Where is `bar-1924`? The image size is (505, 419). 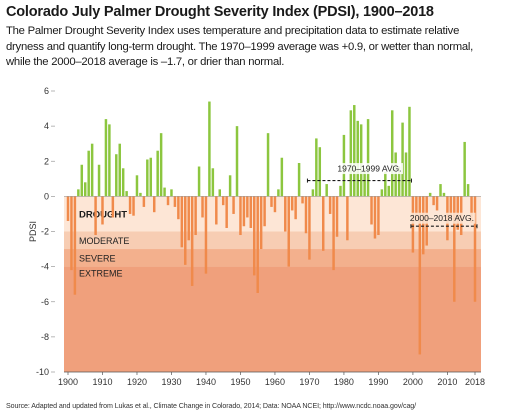 bar-1924 is located at coordinates (151, 177).